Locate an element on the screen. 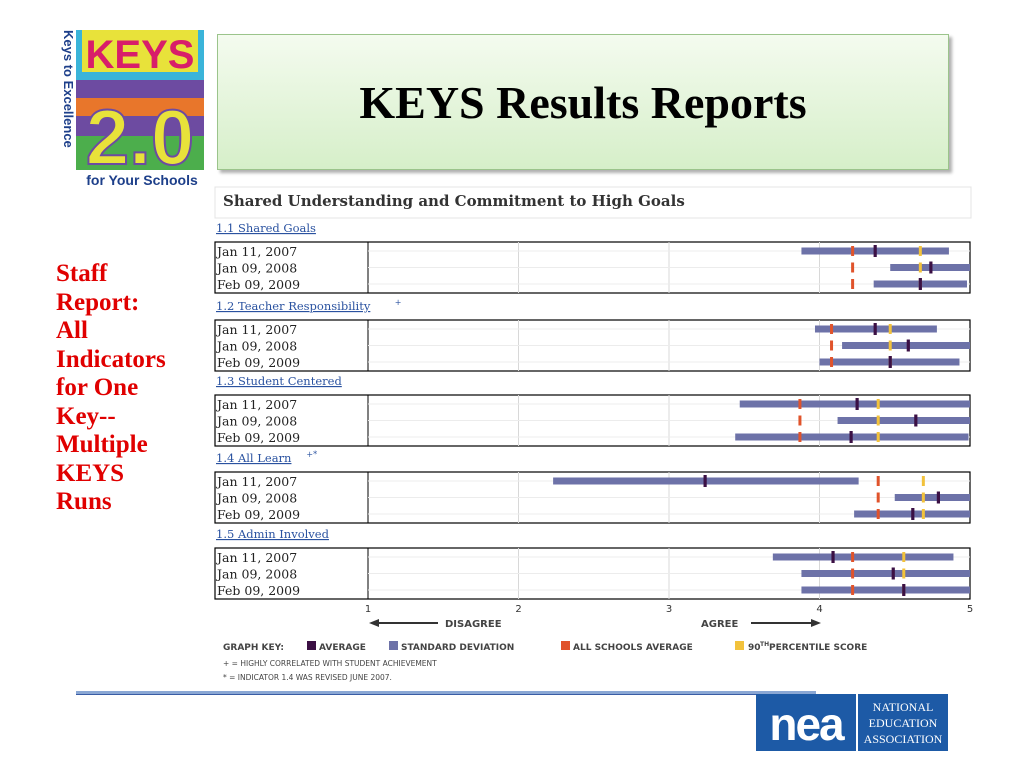  footer-divider-dark is located at coordinates (446, 694).